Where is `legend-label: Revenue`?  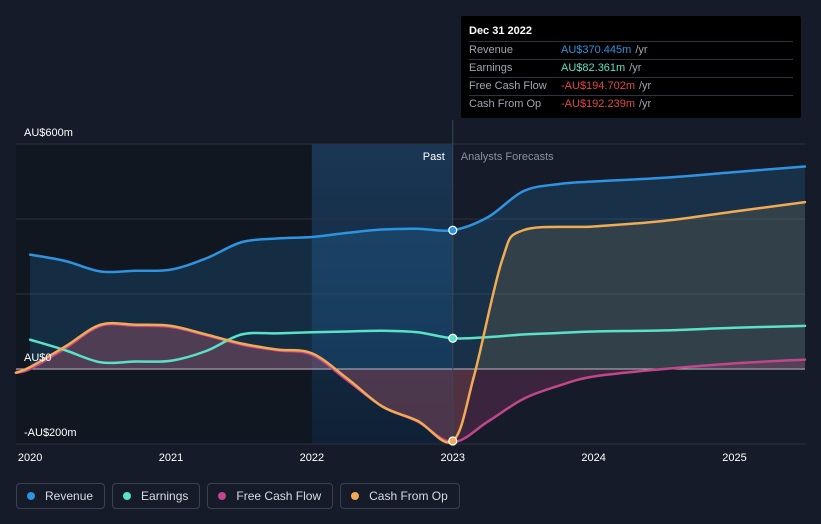
legend-label: Revenue is located at coordinates (69, 496).